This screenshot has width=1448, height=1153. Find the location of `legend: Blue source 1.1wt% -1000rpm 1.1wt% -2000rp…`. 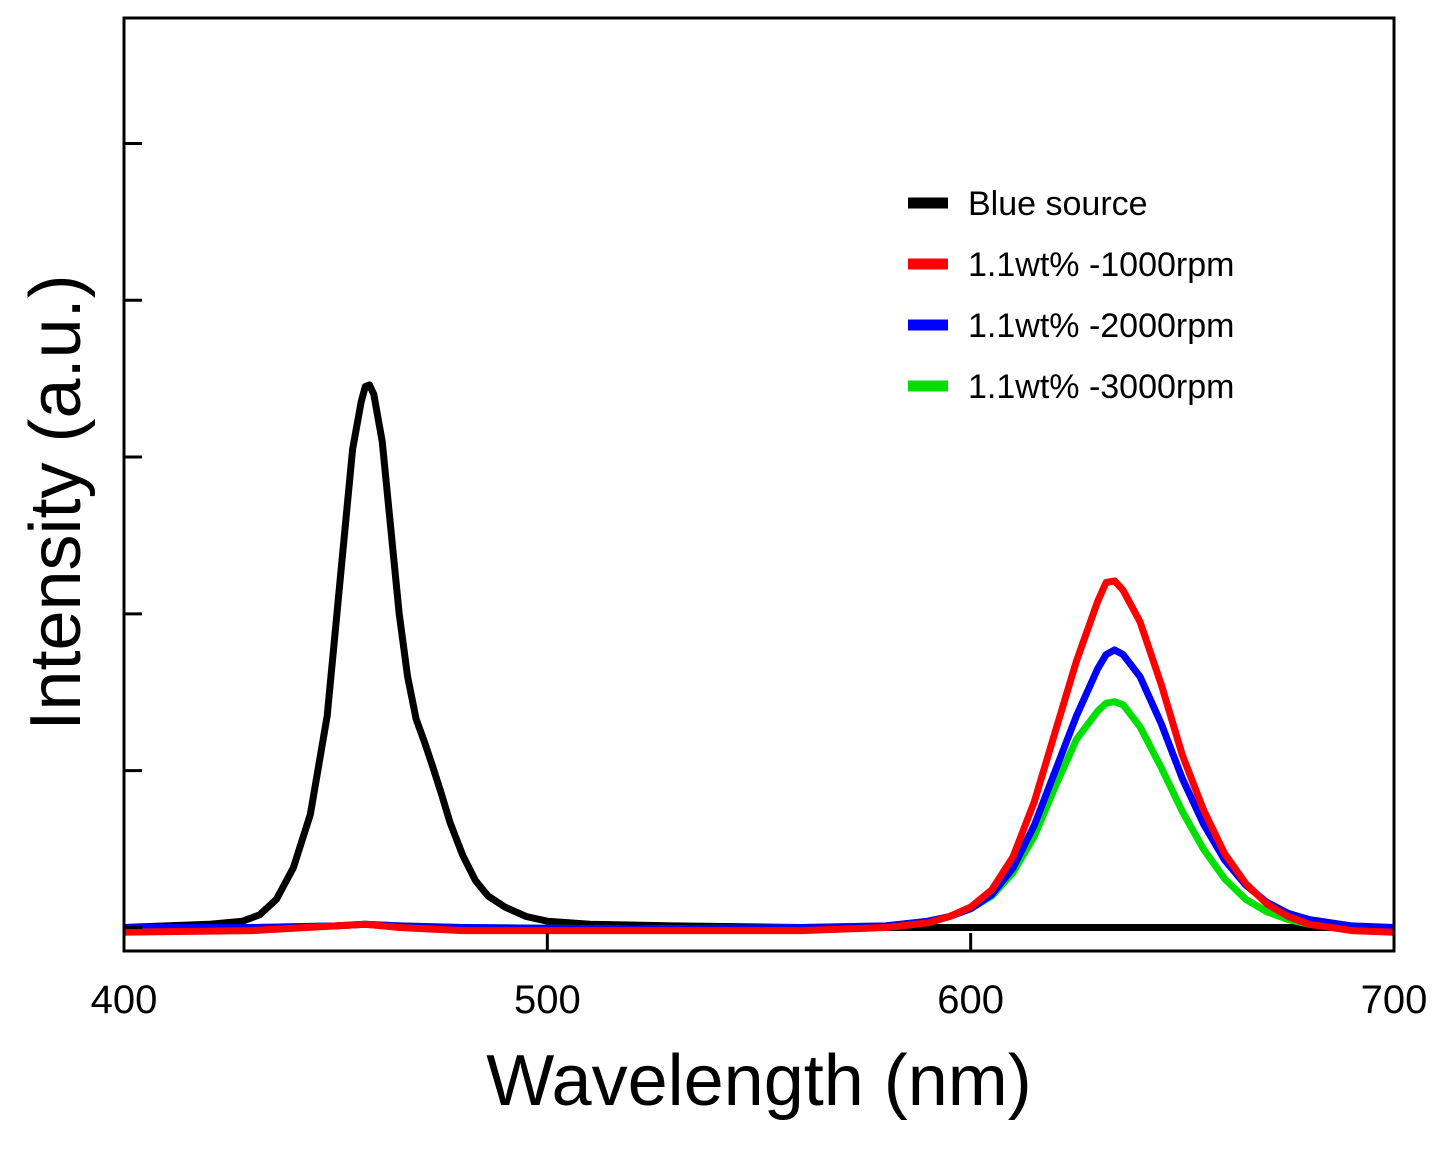

legend: Blue source 1.1wt% -1000rpm 1.1wt% -2000rp… is located at coordinates (1071, 295).